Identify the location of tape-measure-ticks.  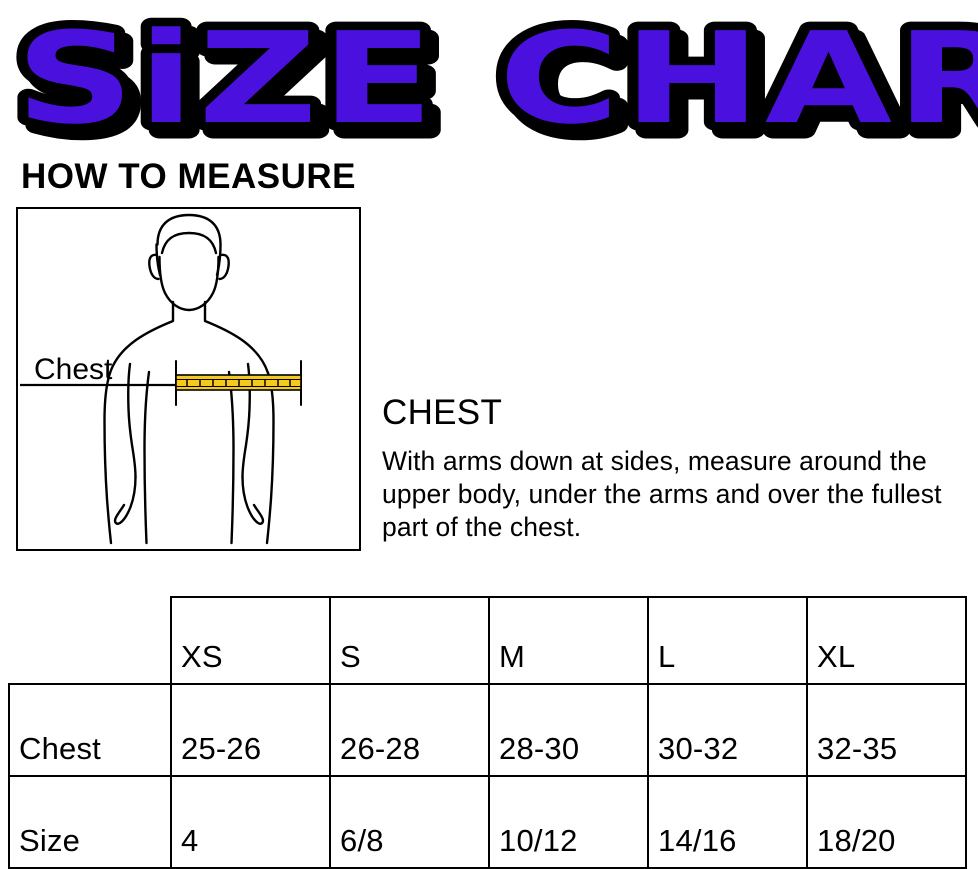
(238, 383).